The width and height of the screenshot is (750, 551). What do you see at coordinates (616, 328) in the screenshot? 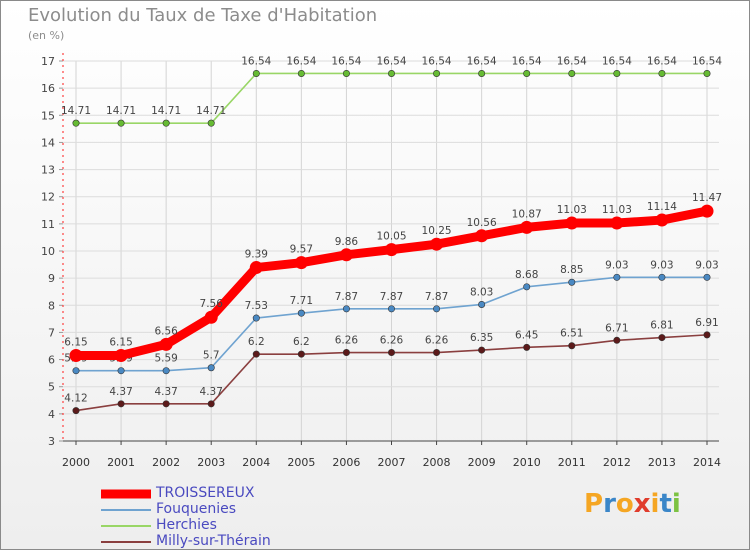
I see `data-label: 6.71` at bounding box center [616, 328].